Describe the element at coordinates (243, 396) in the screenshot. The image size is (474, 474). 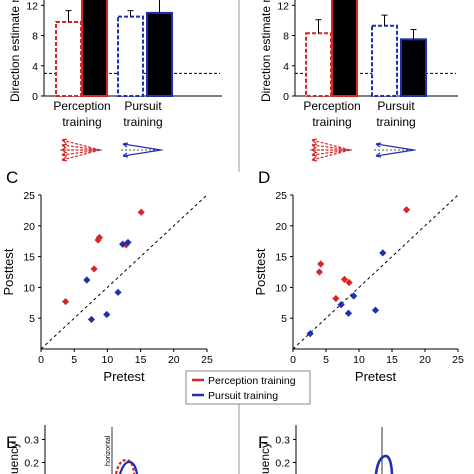
I see `legend-pursuit-label: Pursuit training` at that location.